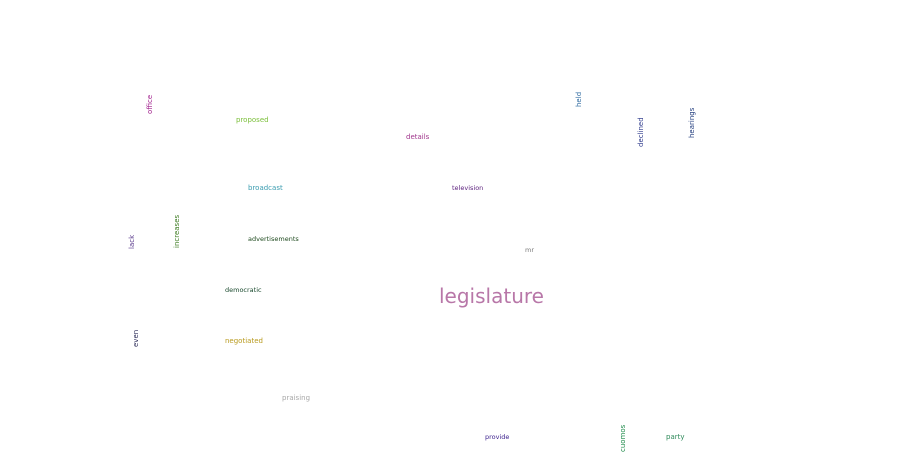 The height and width of the screenshot is (458, 899). I want to click on word-hearings: hearings, so click(692, 122).